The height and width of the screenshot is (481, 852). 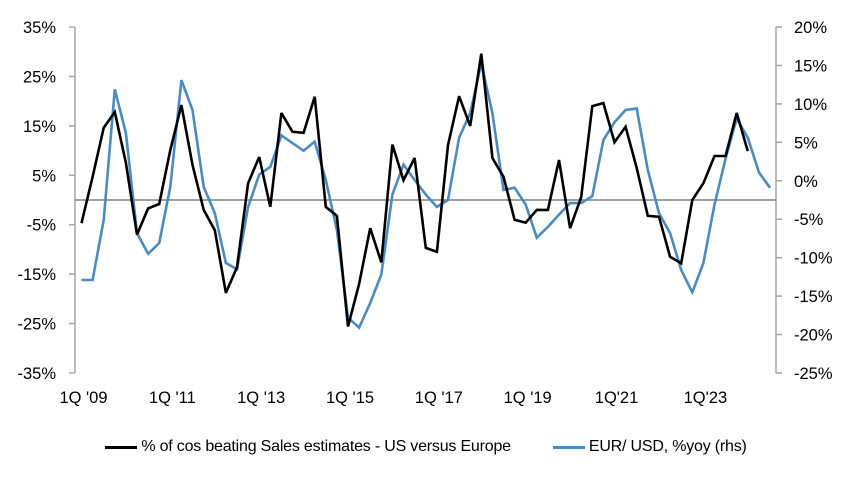 I want to click on x-axis-tick-label: 1Q'21, so click(x=617, y=398).